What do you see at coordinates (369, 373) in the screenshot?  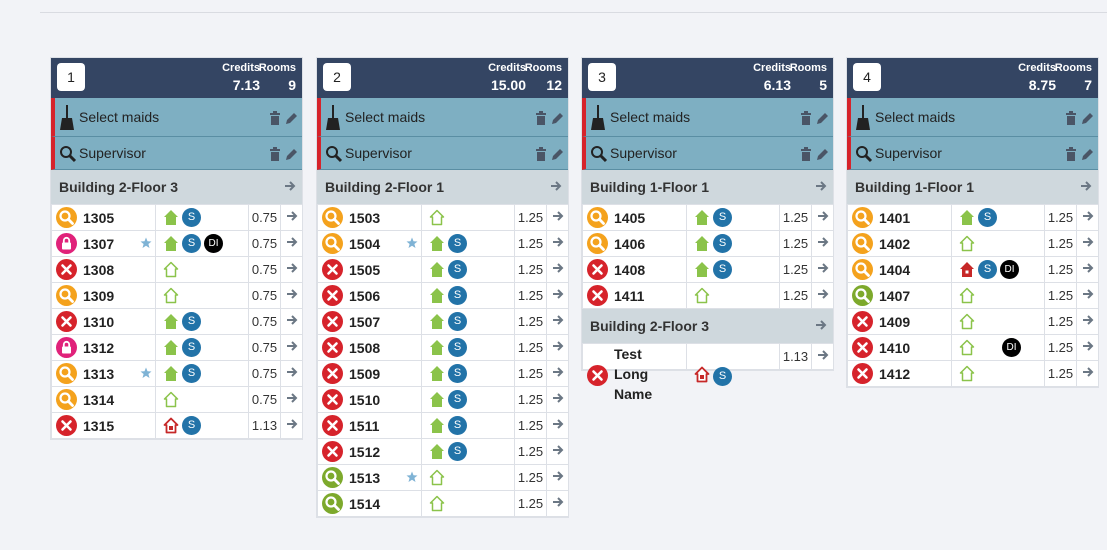 I see `room-cell: 1509` at bounding box center [369, 373].